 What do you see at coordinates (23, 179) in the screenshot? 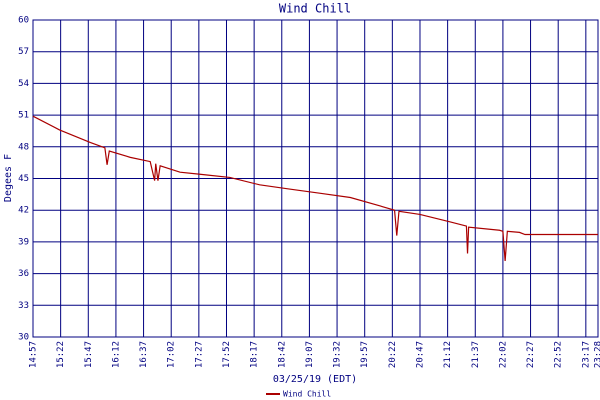
I see `y-tick-label: 45` at bounding box center [23, 179].